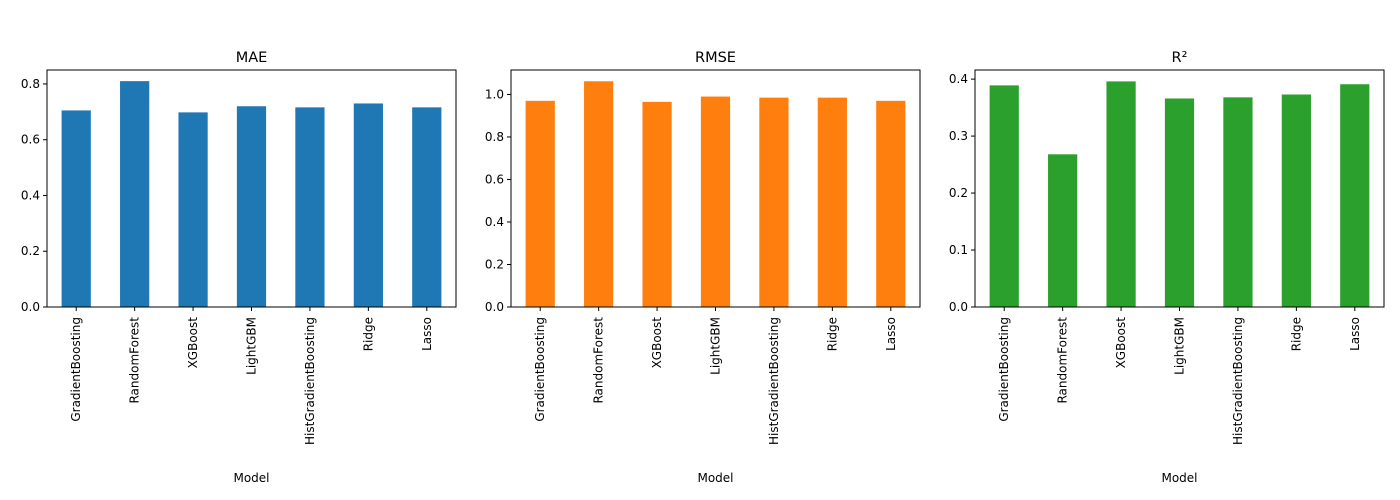 This screenshot has height=500, width=1400. Describe the element at coordinates (540, 204) in the screenshot. I see `rmse-bar-gradientboosting` at that location.